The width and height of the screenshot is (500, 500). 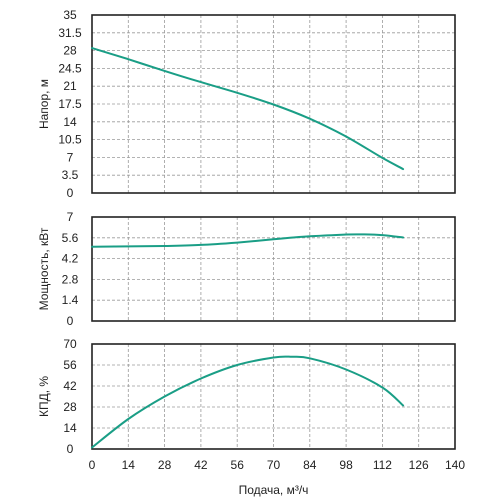 What do you see at coordinates (248, 402) in the screenshot?
I see `efficiency-curve` at bounding box center [248, 402].